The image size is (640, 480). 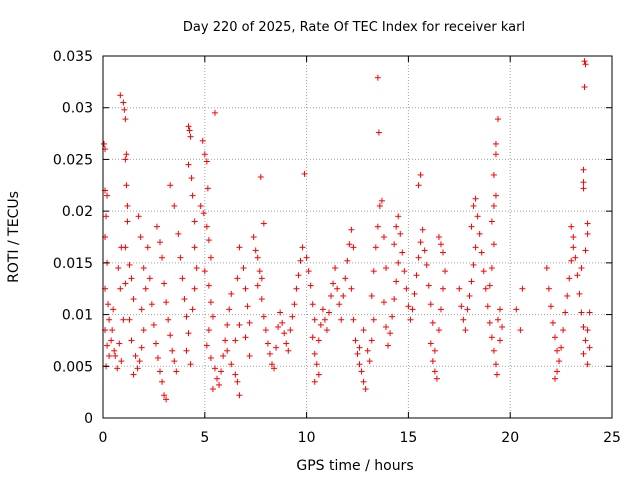 I want to click on x-tick-label: 20, so click(x=510, y=438).